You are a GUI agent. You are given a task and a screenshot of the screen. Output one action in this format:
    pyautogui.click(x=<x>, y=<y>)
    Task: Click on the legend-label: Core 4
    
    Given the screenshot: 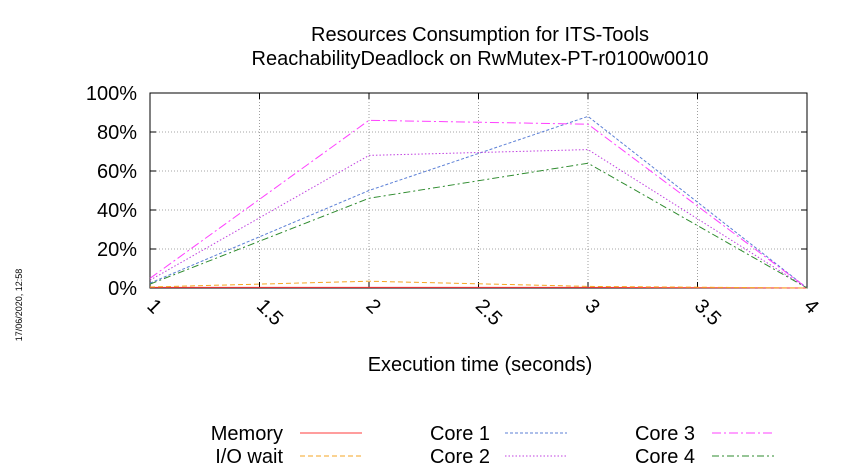 What is the action you would take?
    pyautogui.click(x=665, y=457)
    